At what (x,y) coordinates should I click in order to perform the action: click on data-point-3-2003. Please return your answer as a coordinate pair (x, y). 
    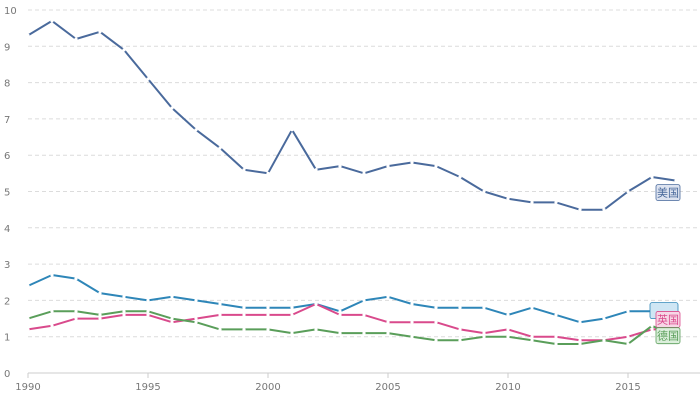
    Looking at the image, I should click on (340, 333).